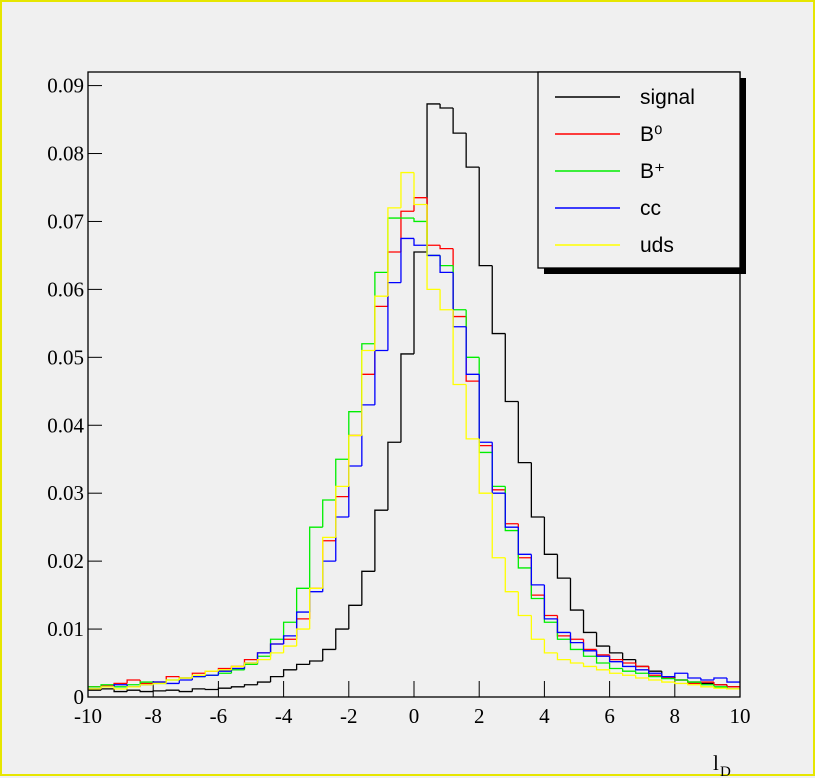 This screenshot has height=778, width=815. What do you see at coordinates (65, 425) in the screenshot?
I see `y-tick-label: 0.04` at bounding box center [65, 425].